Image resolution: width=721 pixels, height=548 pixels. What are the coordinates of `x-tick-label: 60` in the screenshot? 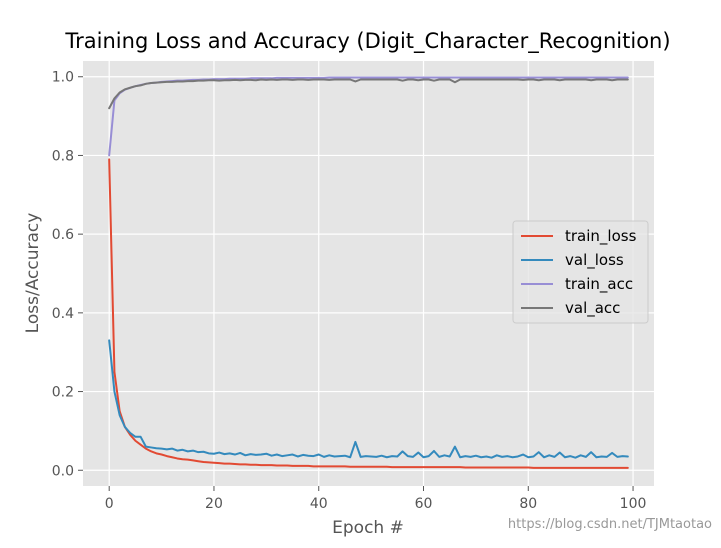 It's located at (424, 504).